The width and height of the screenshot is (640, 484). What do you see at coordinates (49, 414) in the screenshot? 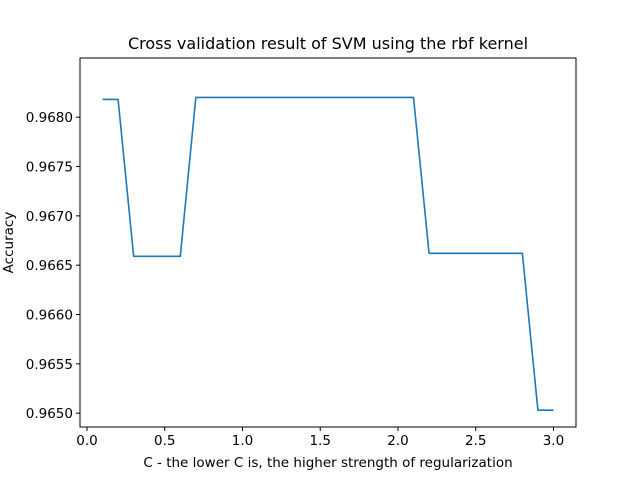
I see `y-tick-label: 0.9650` at bounding box center [49, 414].